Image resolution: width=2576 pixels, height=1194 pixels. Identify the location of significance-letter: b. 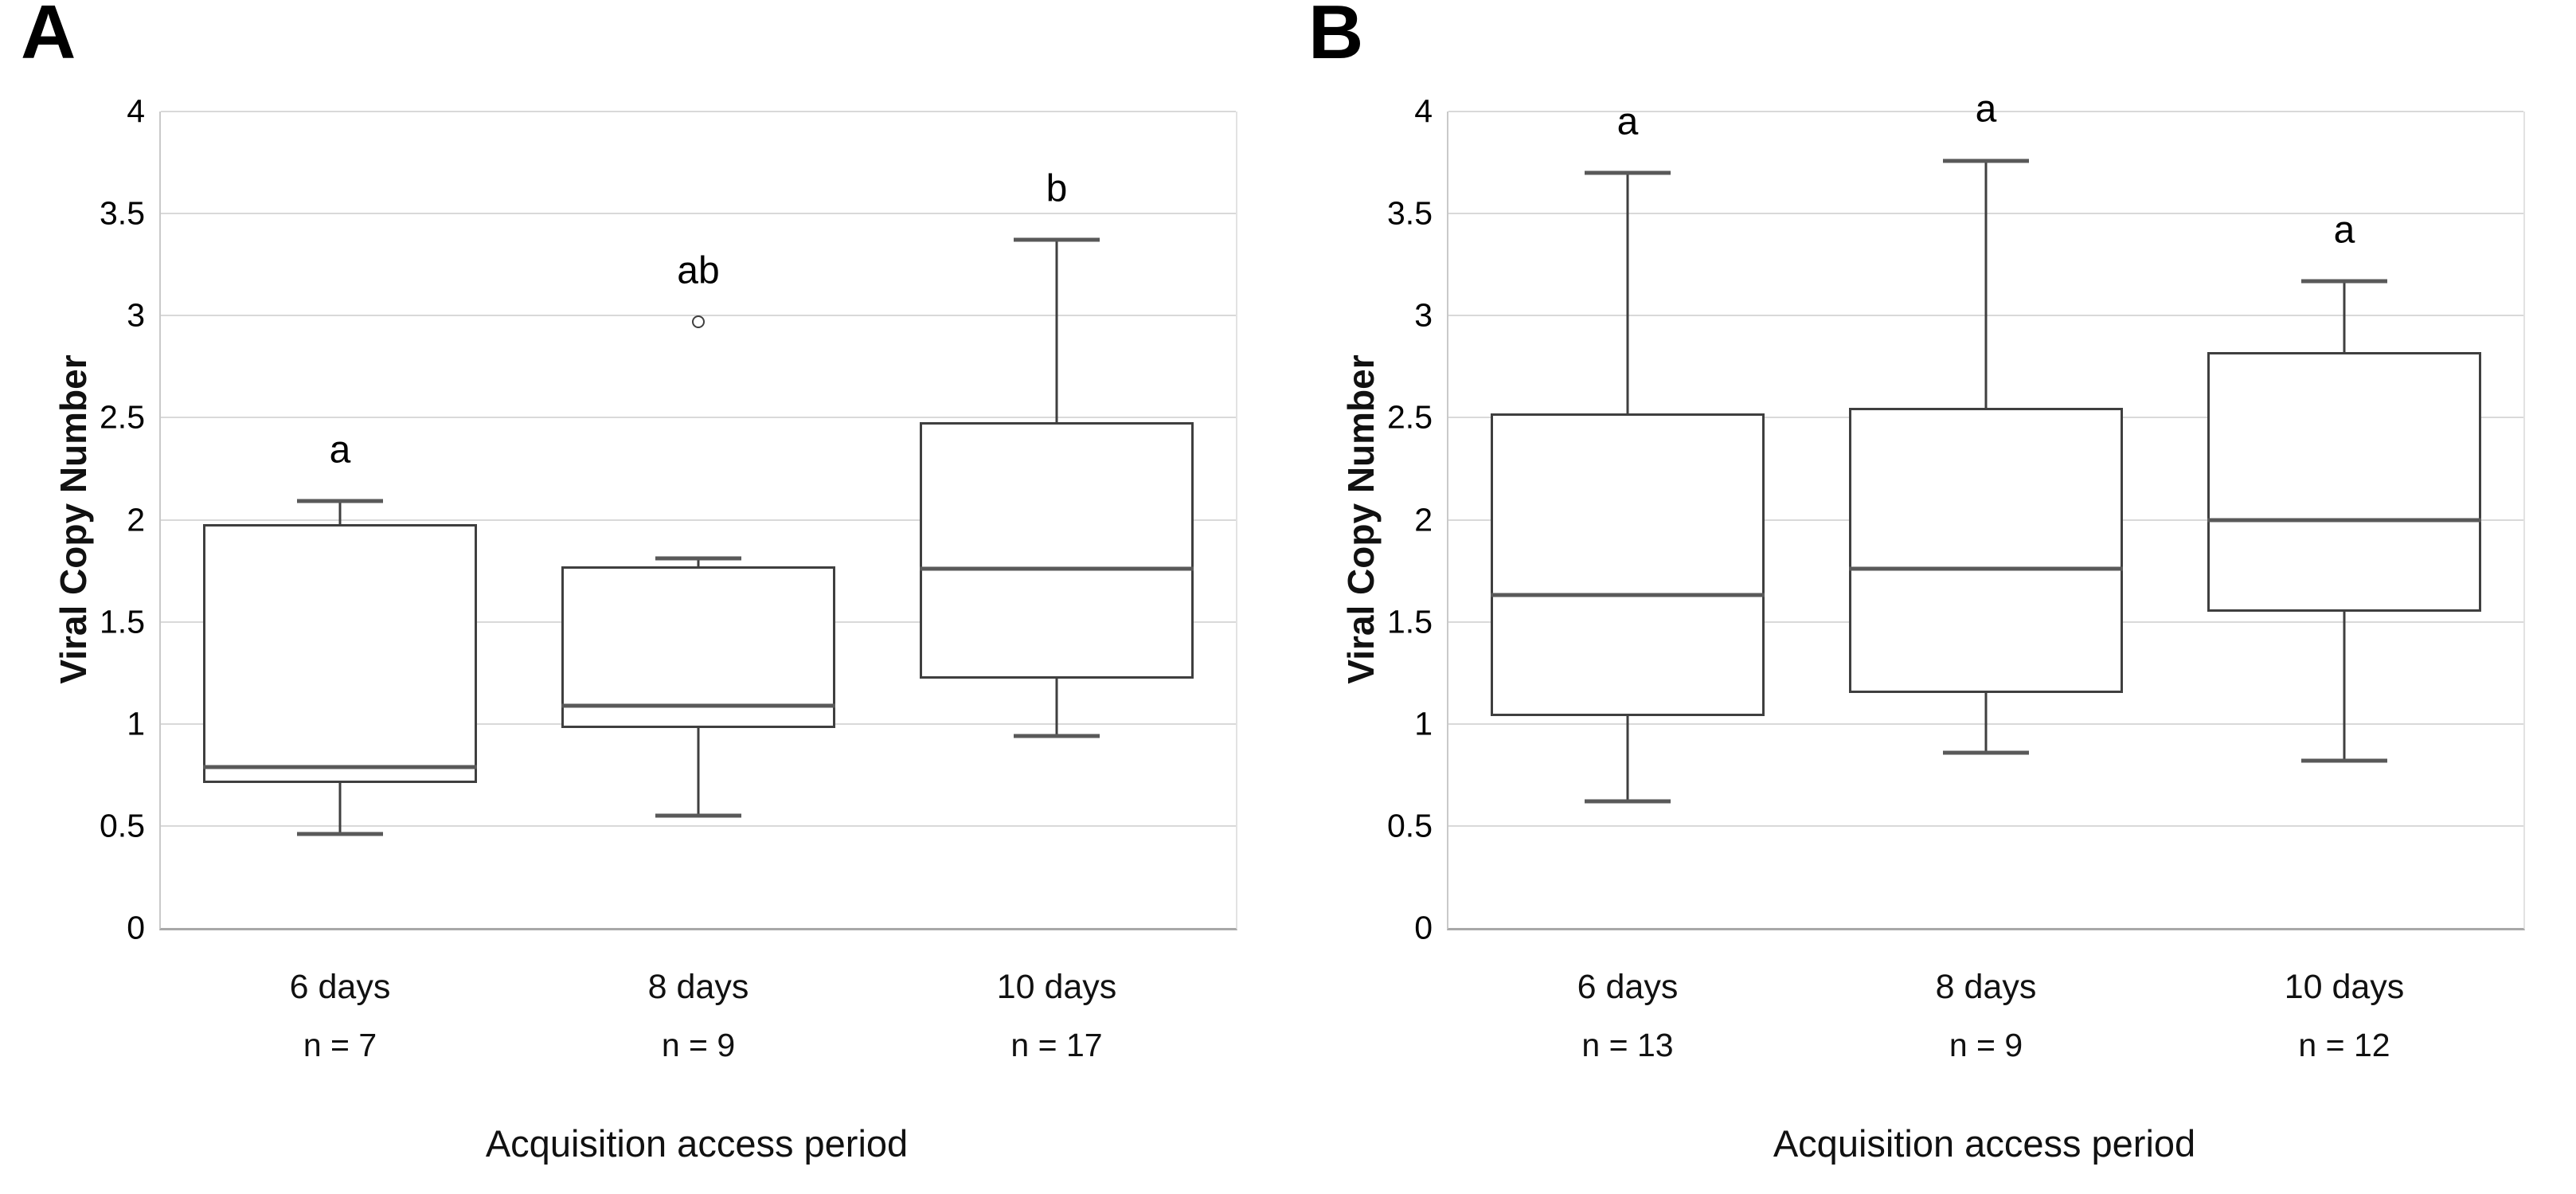
(1057, 188).